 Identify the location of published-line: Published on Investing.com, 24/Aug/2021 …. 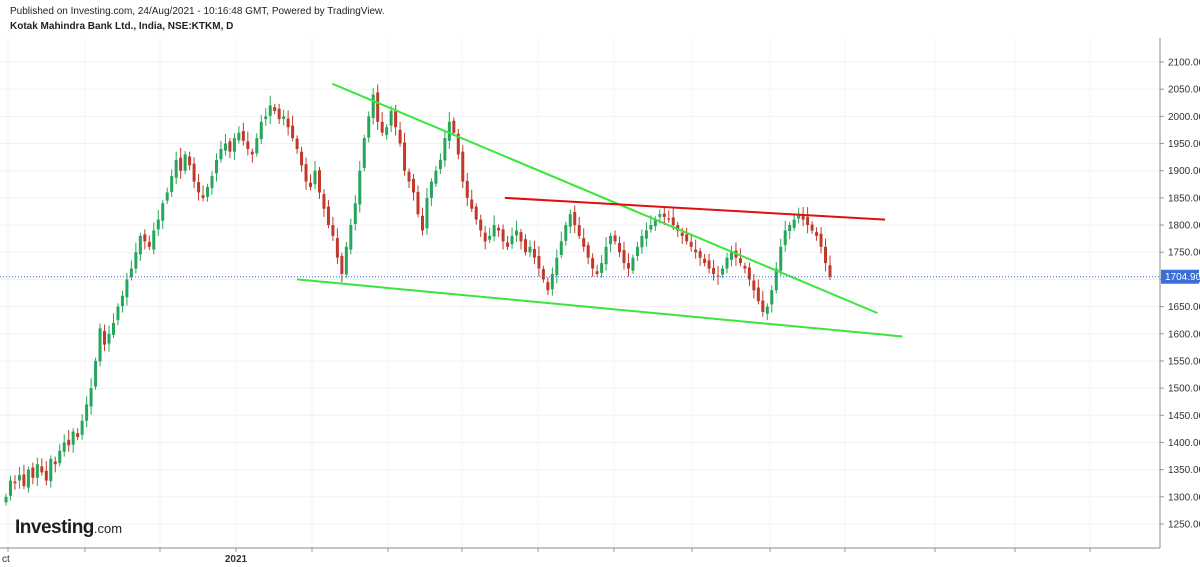
(197, 11).